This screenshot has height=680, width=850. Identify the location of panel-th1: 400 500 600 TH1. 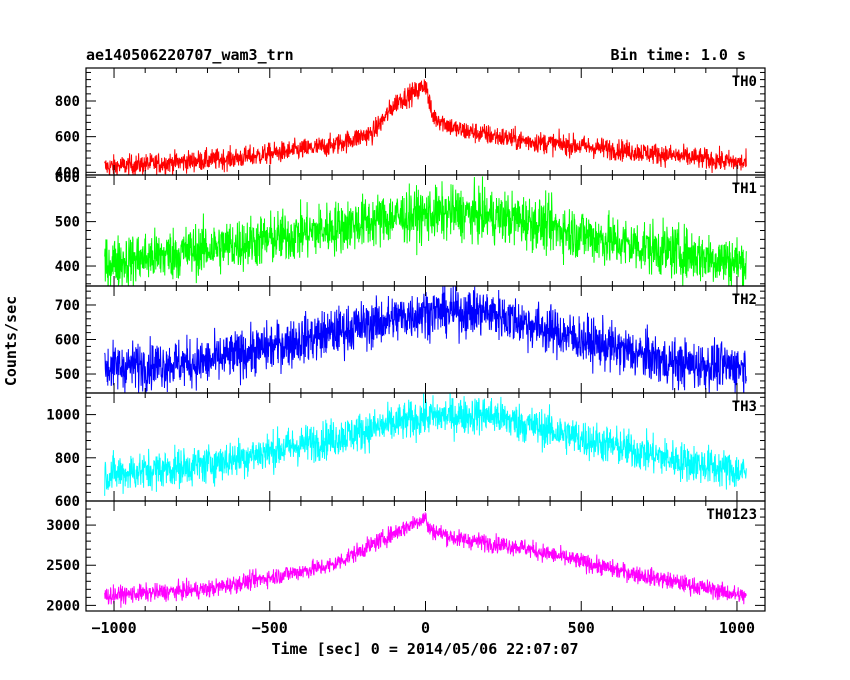
(410, 228).